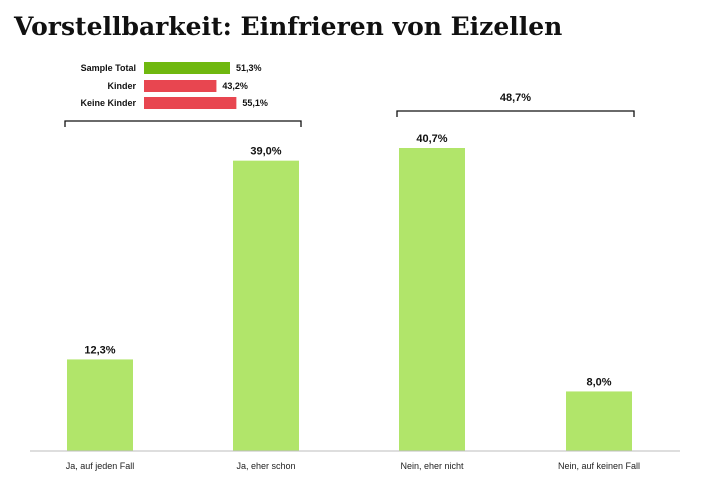  I want to click on inset-value: 51,3%, so click(249, 68).